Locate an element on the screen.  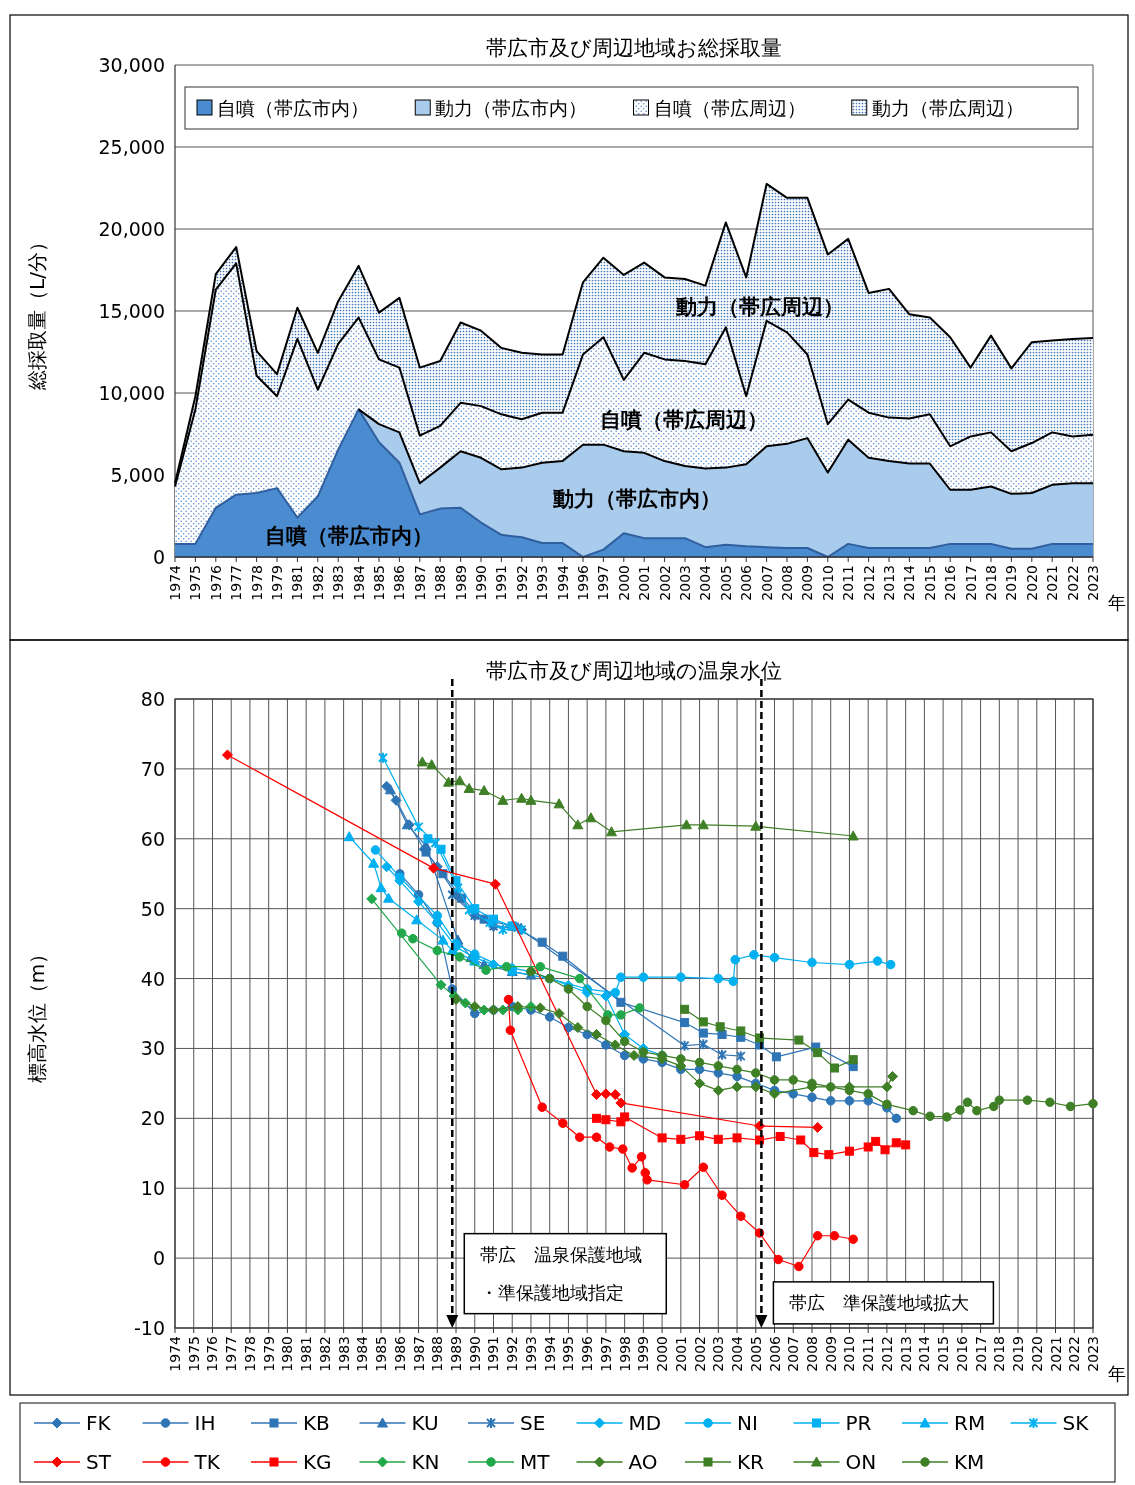
legend-label: ON is located at coordinates (861, 1462).